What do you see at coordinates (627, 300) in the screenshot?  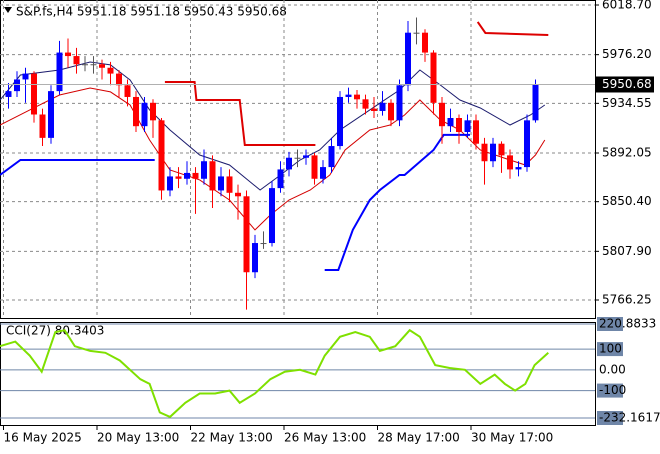 I see `y-tick-label: 5766.25` at bounding box center [627, 300].